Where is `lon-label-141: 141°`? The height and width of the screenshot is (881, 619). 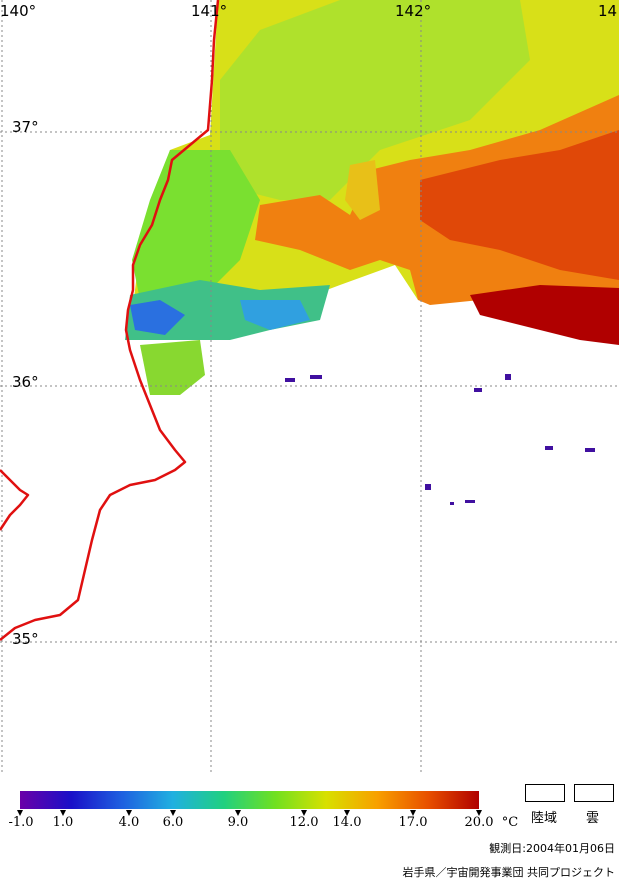
lon-label-141: 141° is located at coordinates (209, 11).